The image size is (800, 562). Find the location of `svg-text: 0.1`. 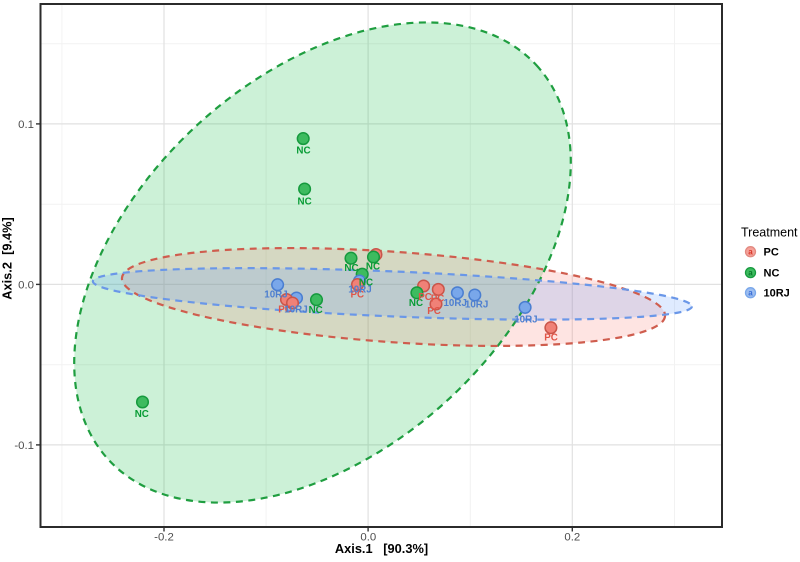

svg-text: 0.1 is located at coordinates (26, 125).